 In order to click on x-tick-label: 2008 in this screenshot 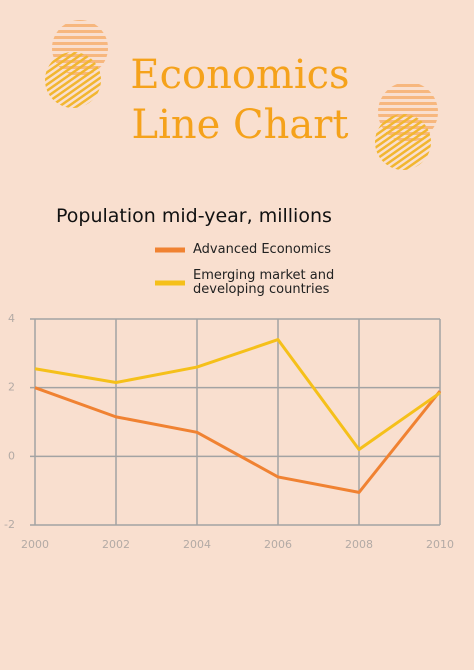, I will do `click(359, 544)`.